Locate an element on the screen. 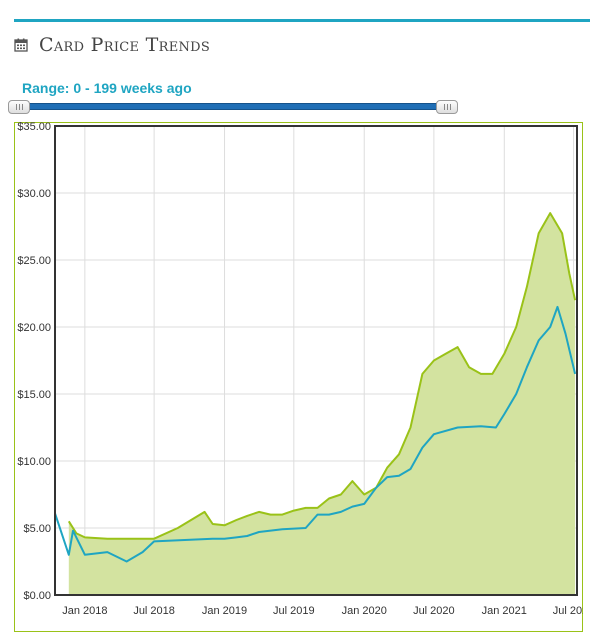 The height and width of the screenshot is (641, 597). page-title: Card Price Trends is located at coordinates (125, 45).